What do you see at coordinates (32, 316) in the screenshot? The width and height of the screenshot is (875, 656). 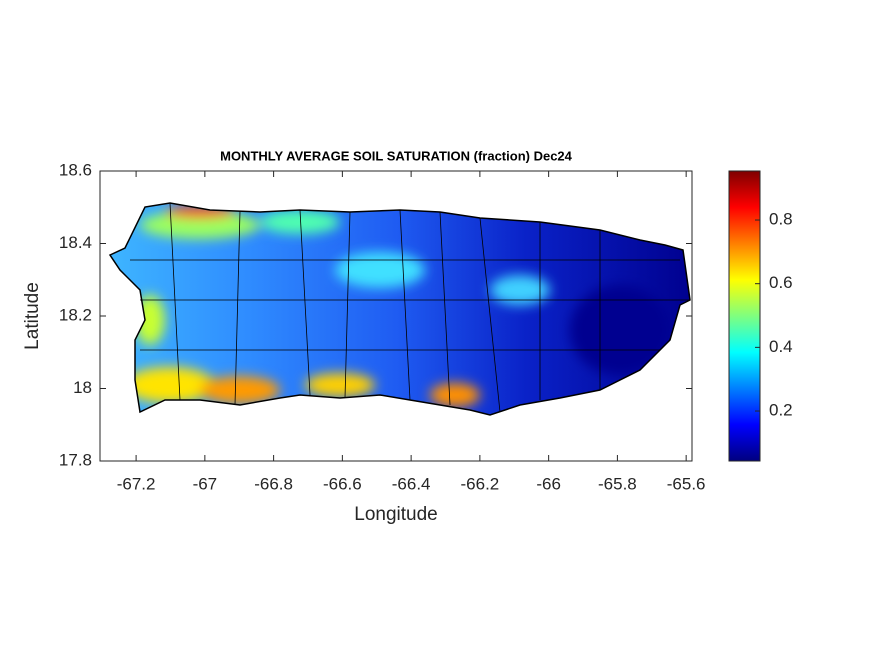 I see `y-axis-label: Latitude` at bounding box center [32, 316].